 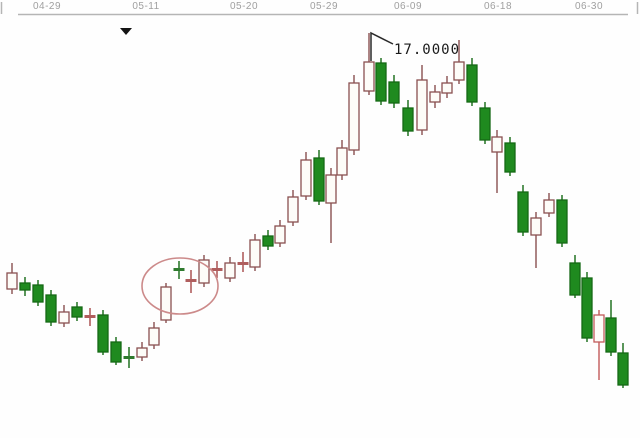 I want to click on x-axis-tick-label: 05-20, so click(x=244, y=6).